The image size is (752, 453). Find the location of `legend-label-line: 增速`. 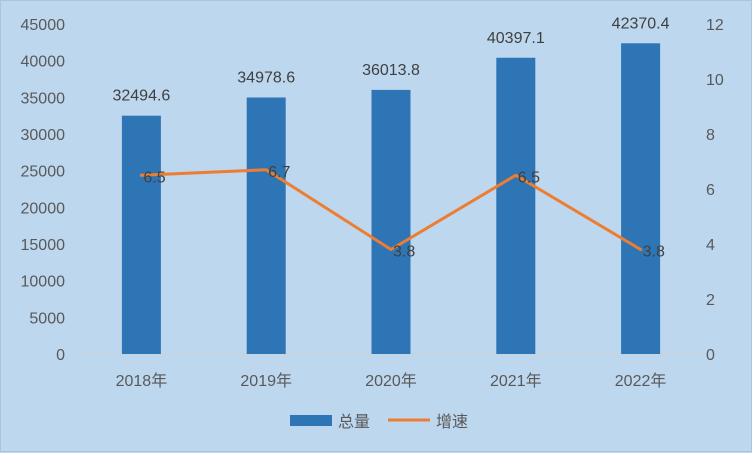

legend-label-line: 增速 is located at coordinates (452, 422).